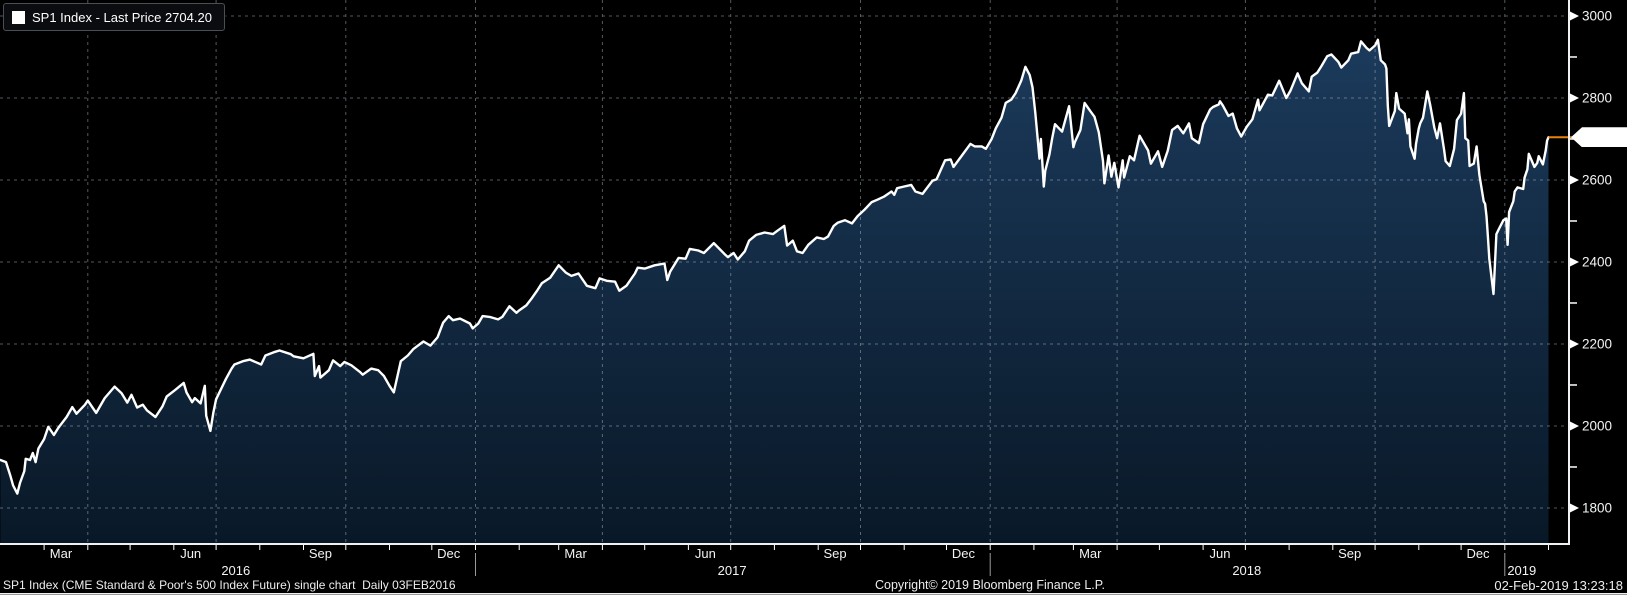 This screenshot has width=1627, height=595. What do you see at coordinates (732, 570) in the screenshot?
I see `x-year-label: 2017` at bounding box center [732, 570].